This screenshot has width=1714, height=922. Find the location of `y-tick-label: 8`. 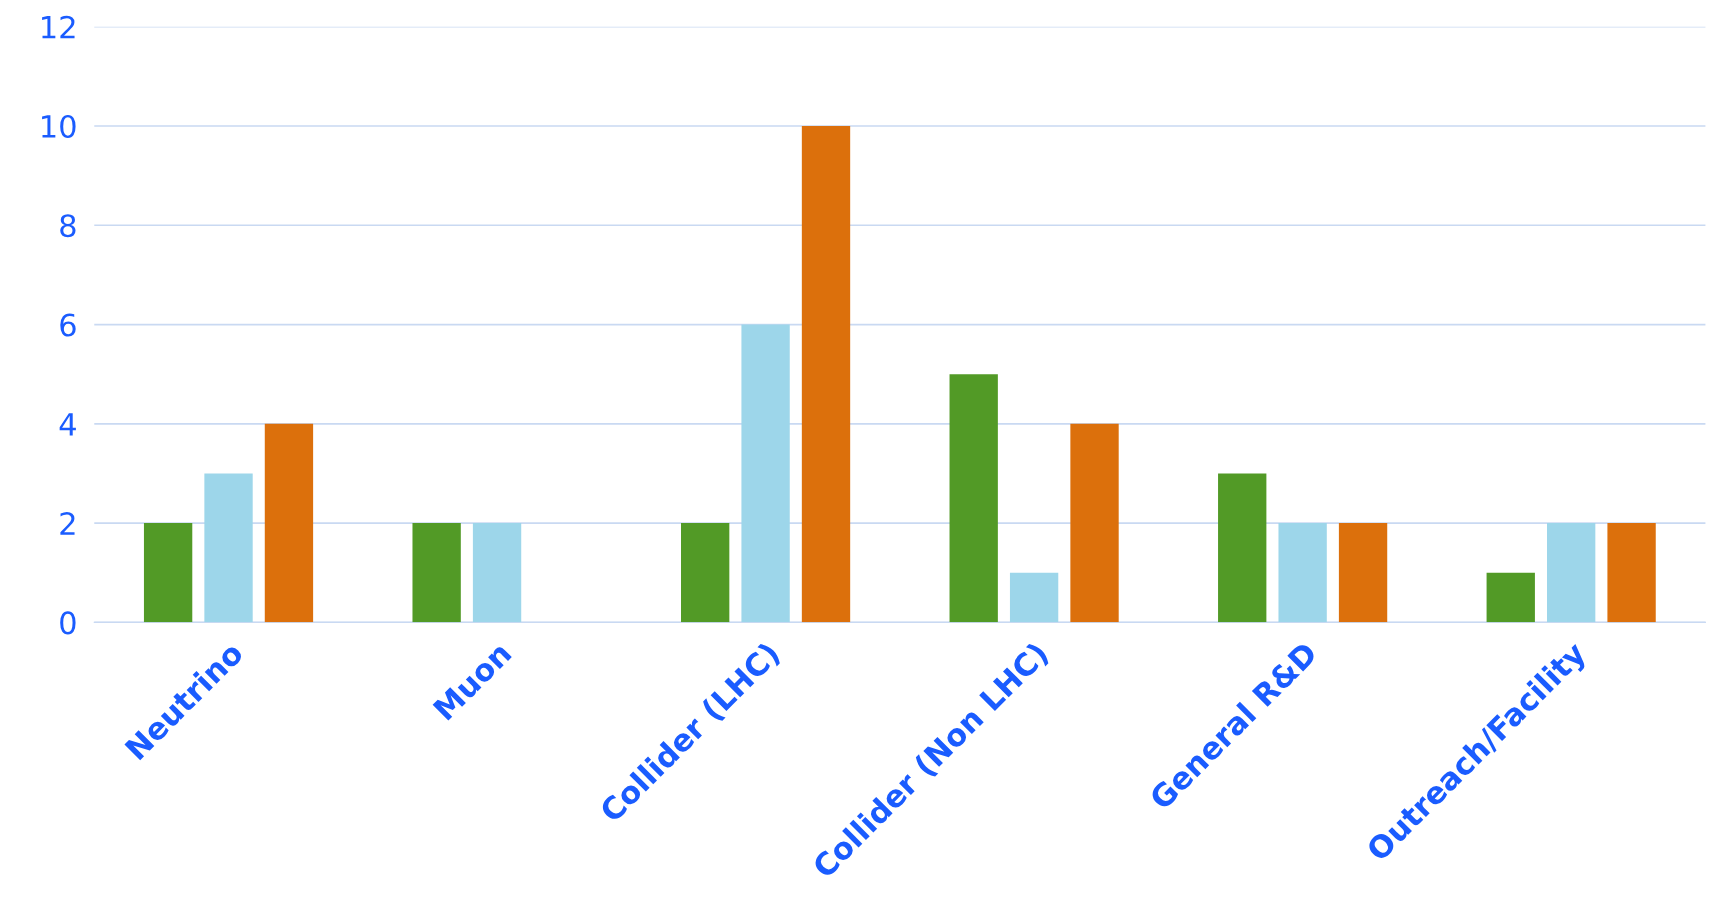

y-tick-label: 8 is located at coordinates (68, 226).